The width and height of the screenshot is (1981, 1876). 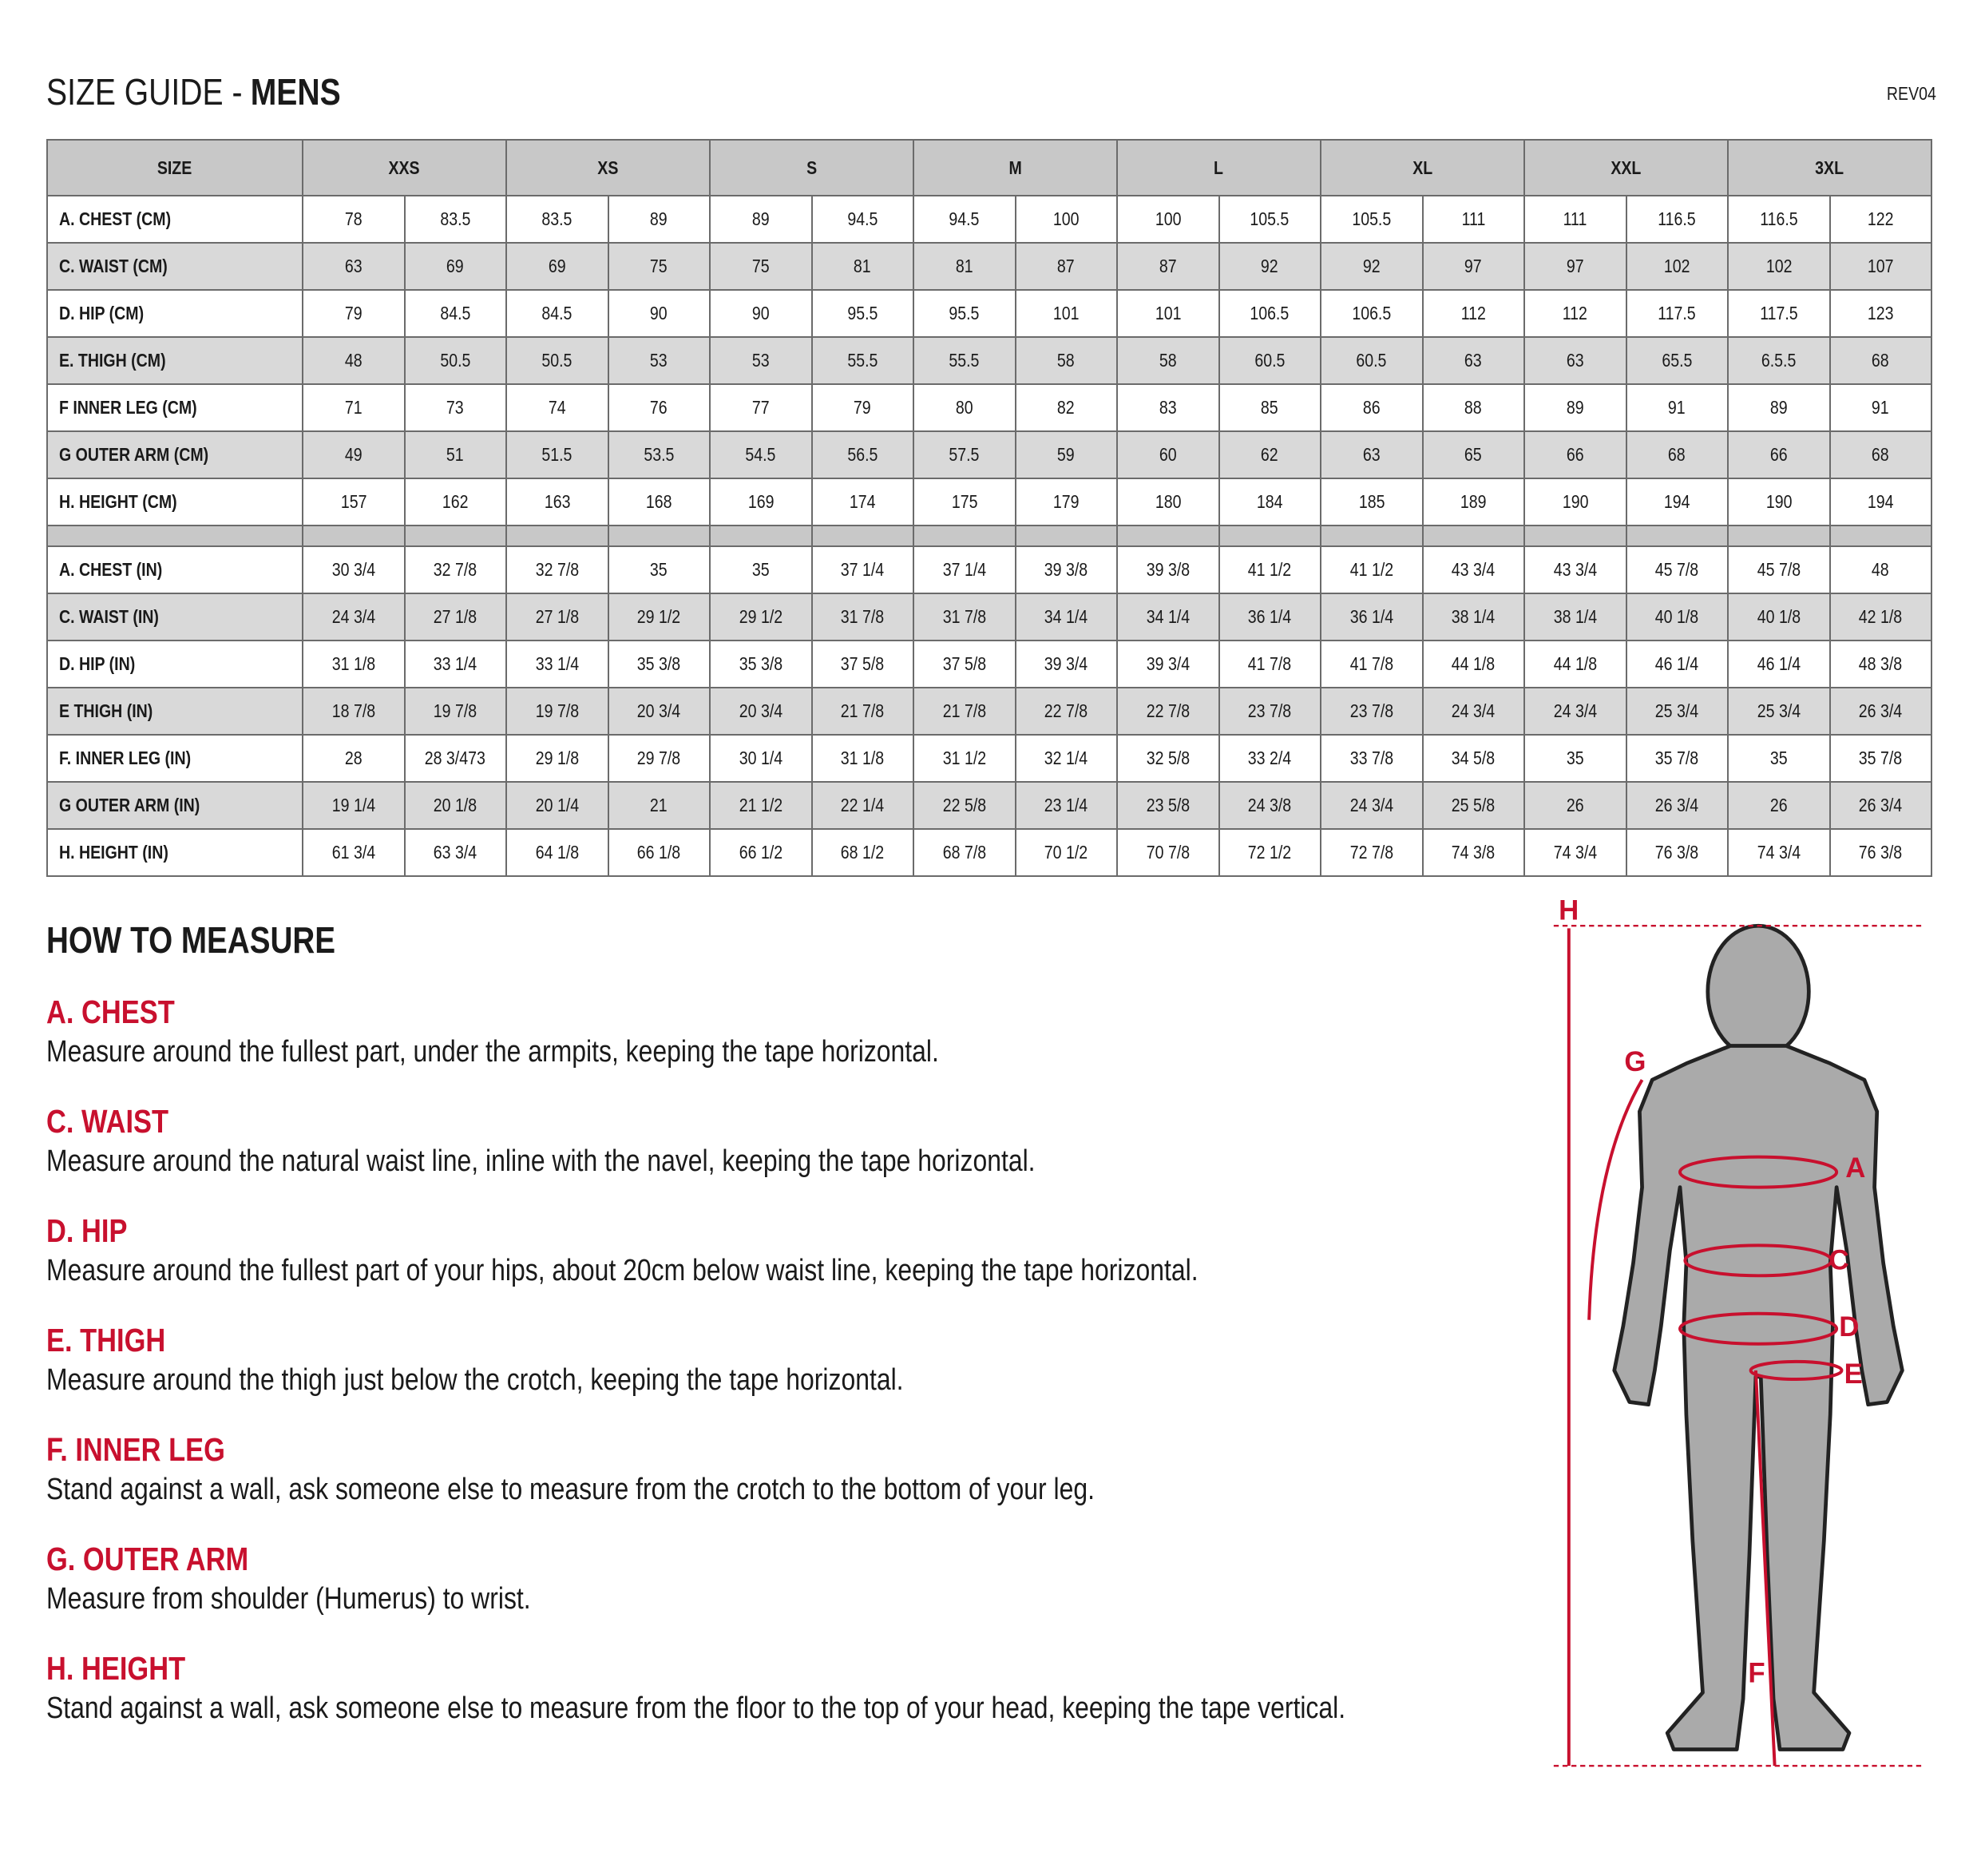 I want to click on value-cell: 22 5/8, so click(x=964, y=805).